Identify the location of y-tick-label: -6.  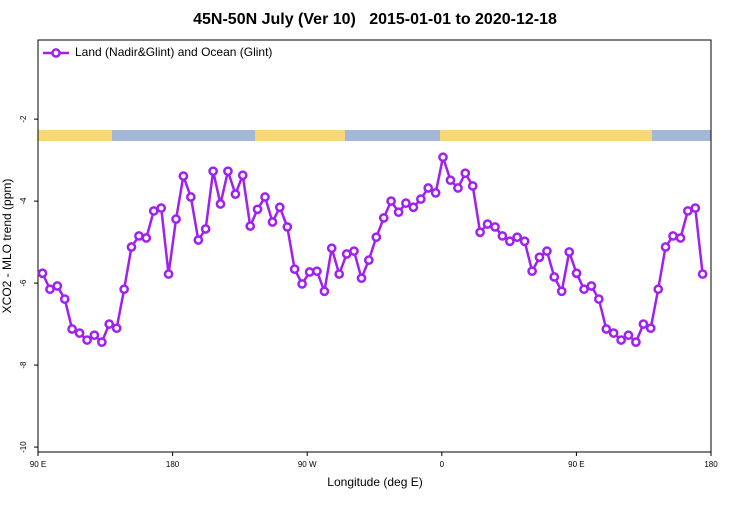
(23, 283).